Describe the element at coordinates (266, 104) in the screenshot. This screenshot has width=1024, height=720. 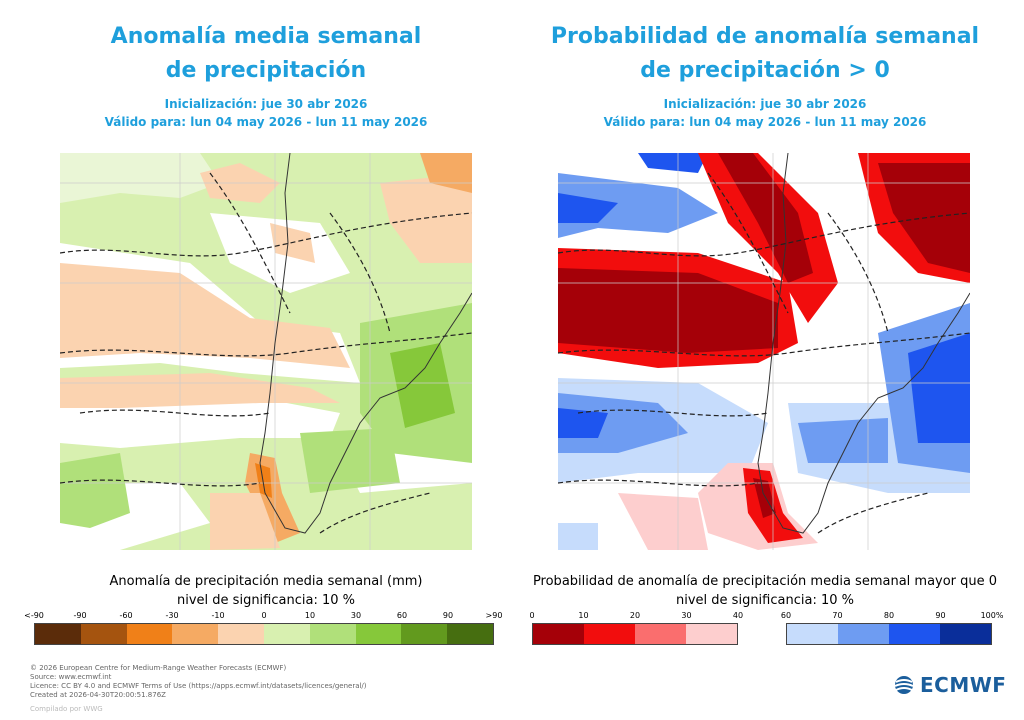
I see `left-init-date: Inicialización: jue 30 abr 2026` at that location.